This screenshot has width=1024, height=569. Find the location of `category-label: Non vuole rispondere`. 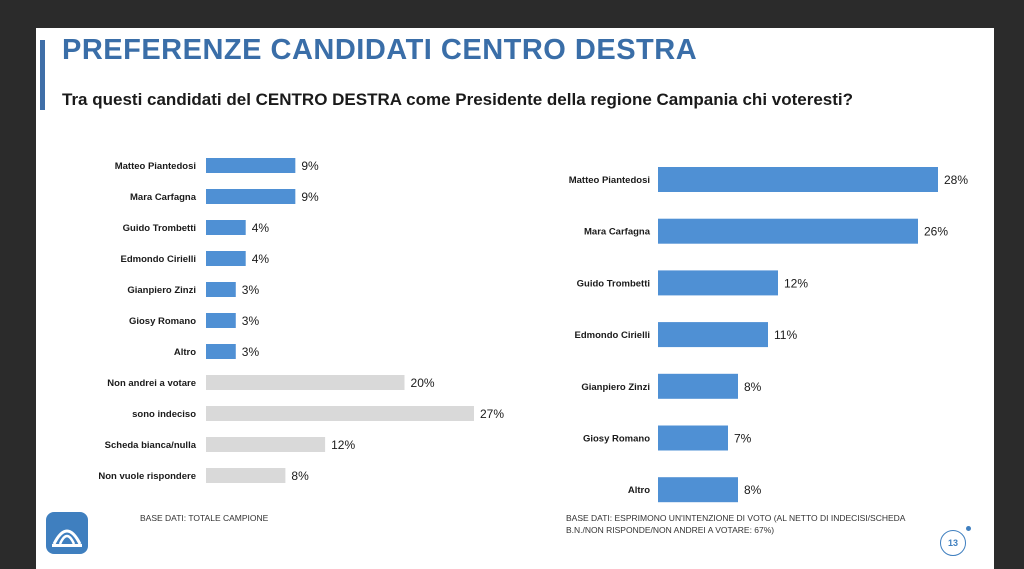

category-label: Non vuole rispondere is located at coordinates (147, 476).